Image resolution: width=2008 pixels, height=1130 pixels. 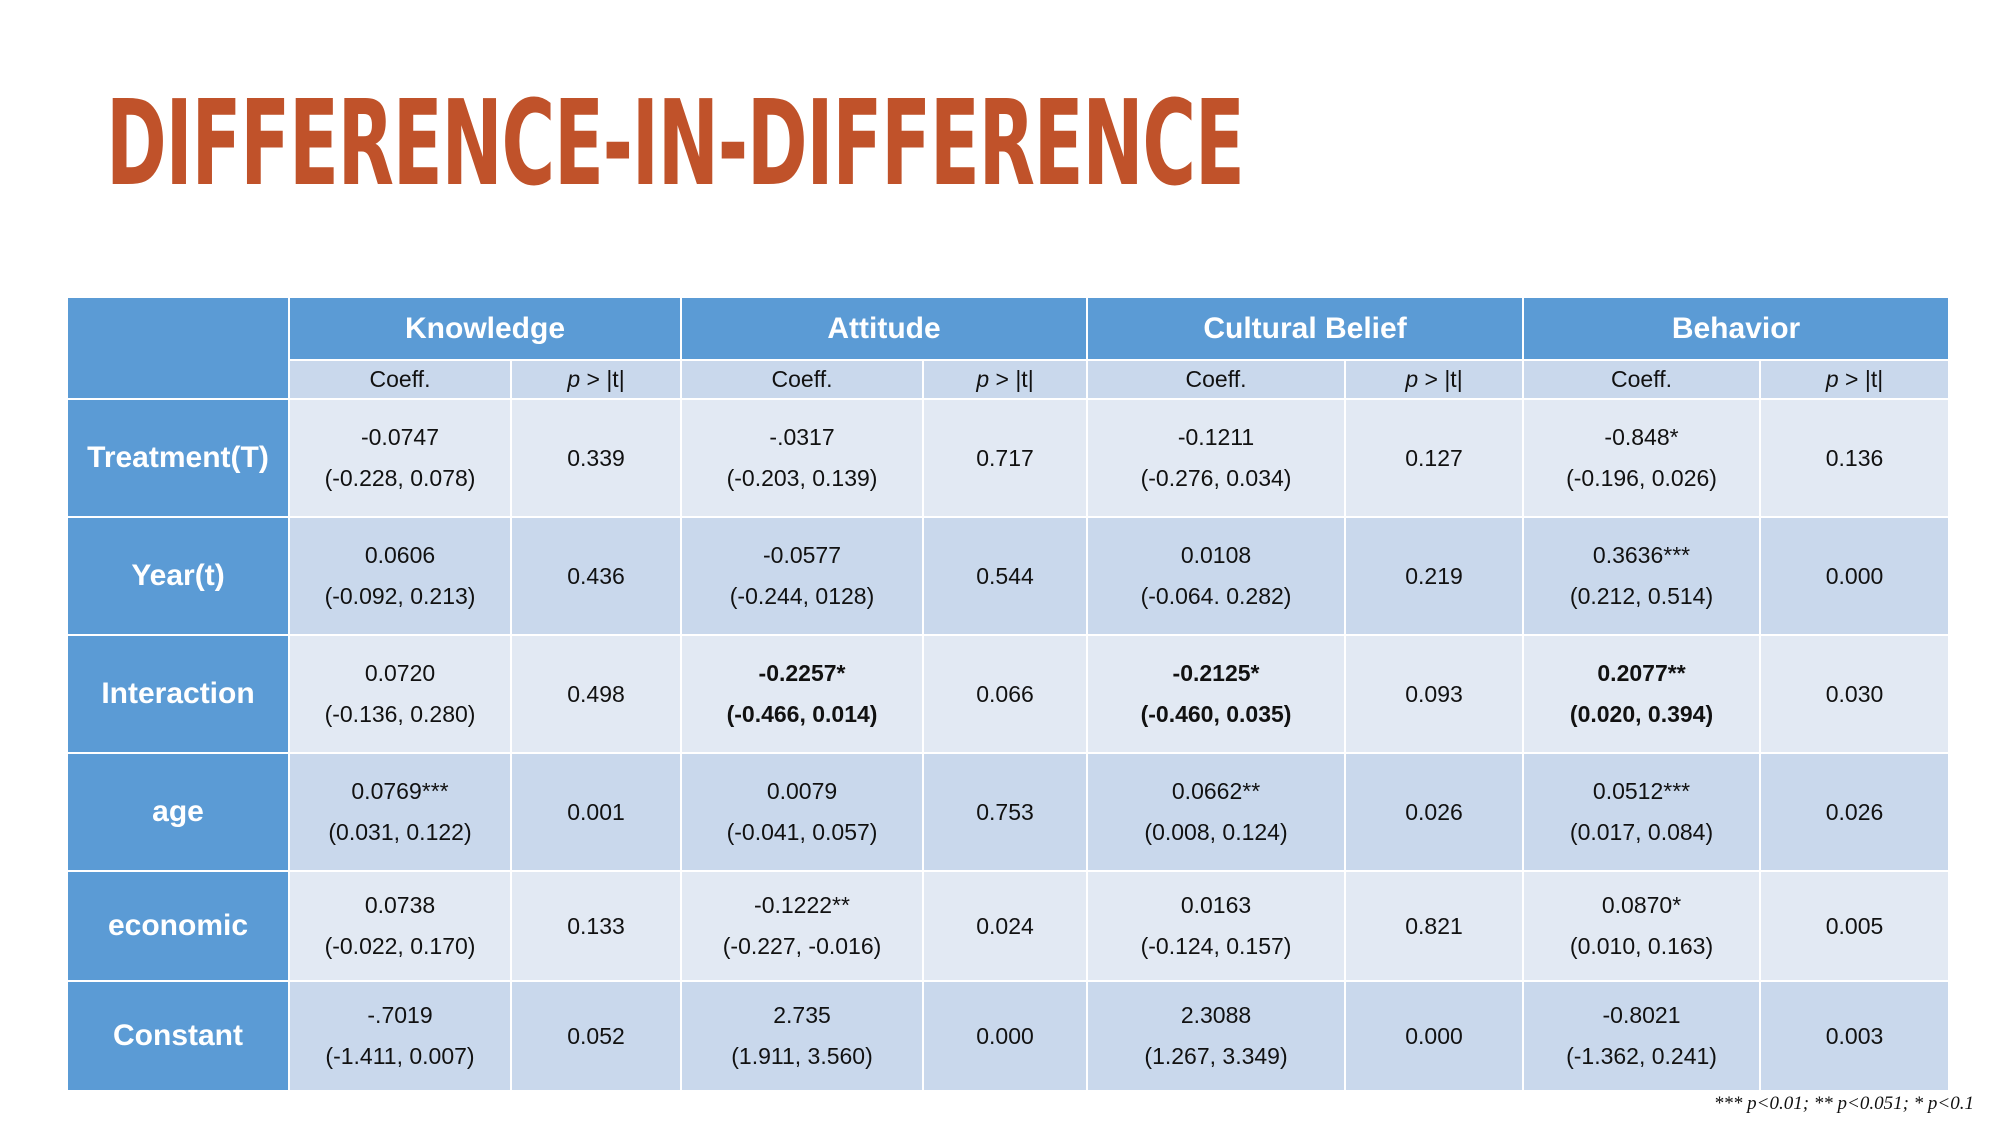 What do you see at coordinates (178, 576) in the screenshot?
I see `row-label: Year(t)` at bounding box center [178, 576].